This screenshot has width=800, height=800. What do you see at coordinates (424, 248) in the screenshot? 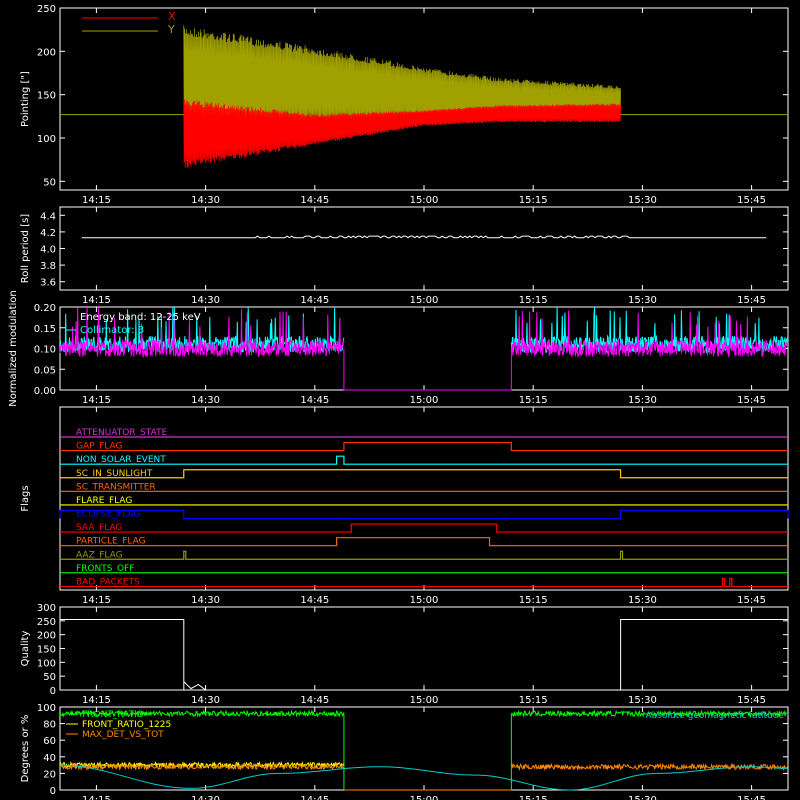
I see `panel-frame` at bounding box center [424, 248].